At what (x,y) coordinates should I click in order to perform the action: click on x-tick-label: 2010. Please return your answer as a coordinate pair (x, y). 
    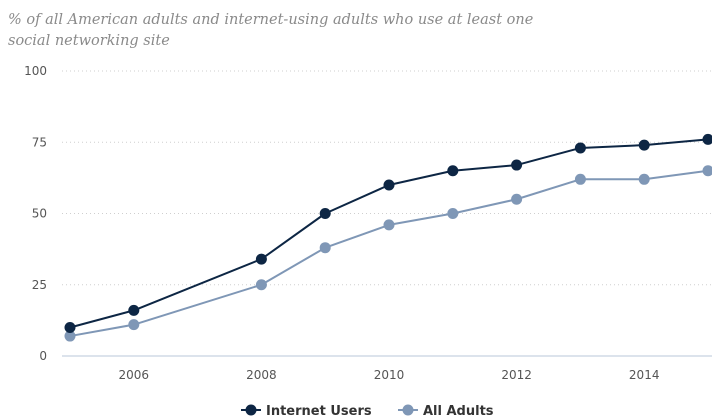
    Looking at the image, I should click on (389, 375).